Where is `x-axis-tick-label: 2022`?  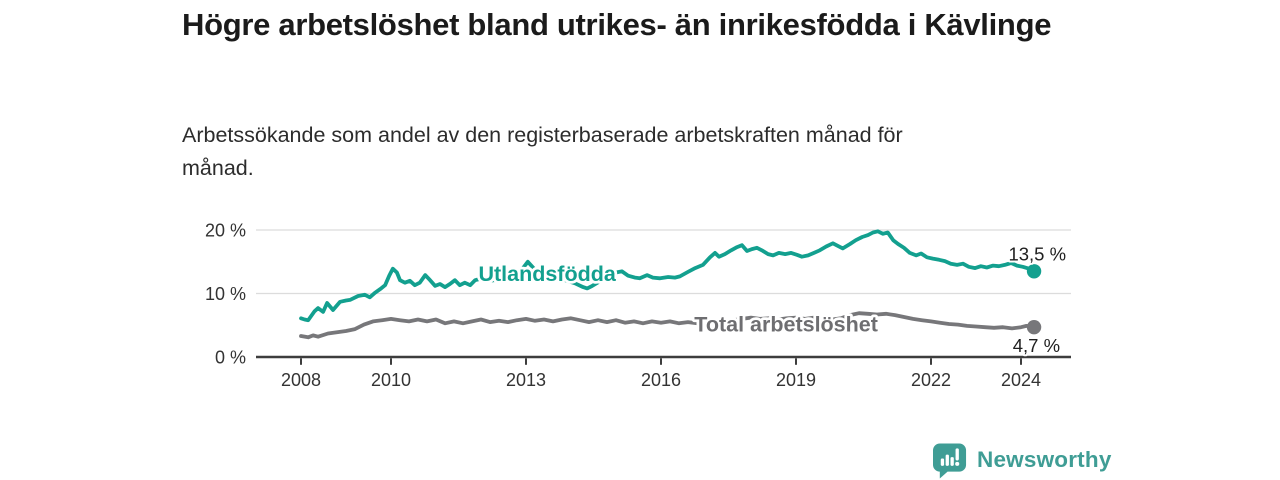 x-axis-tick-label: 2022 is located at coordinates (931, 380).